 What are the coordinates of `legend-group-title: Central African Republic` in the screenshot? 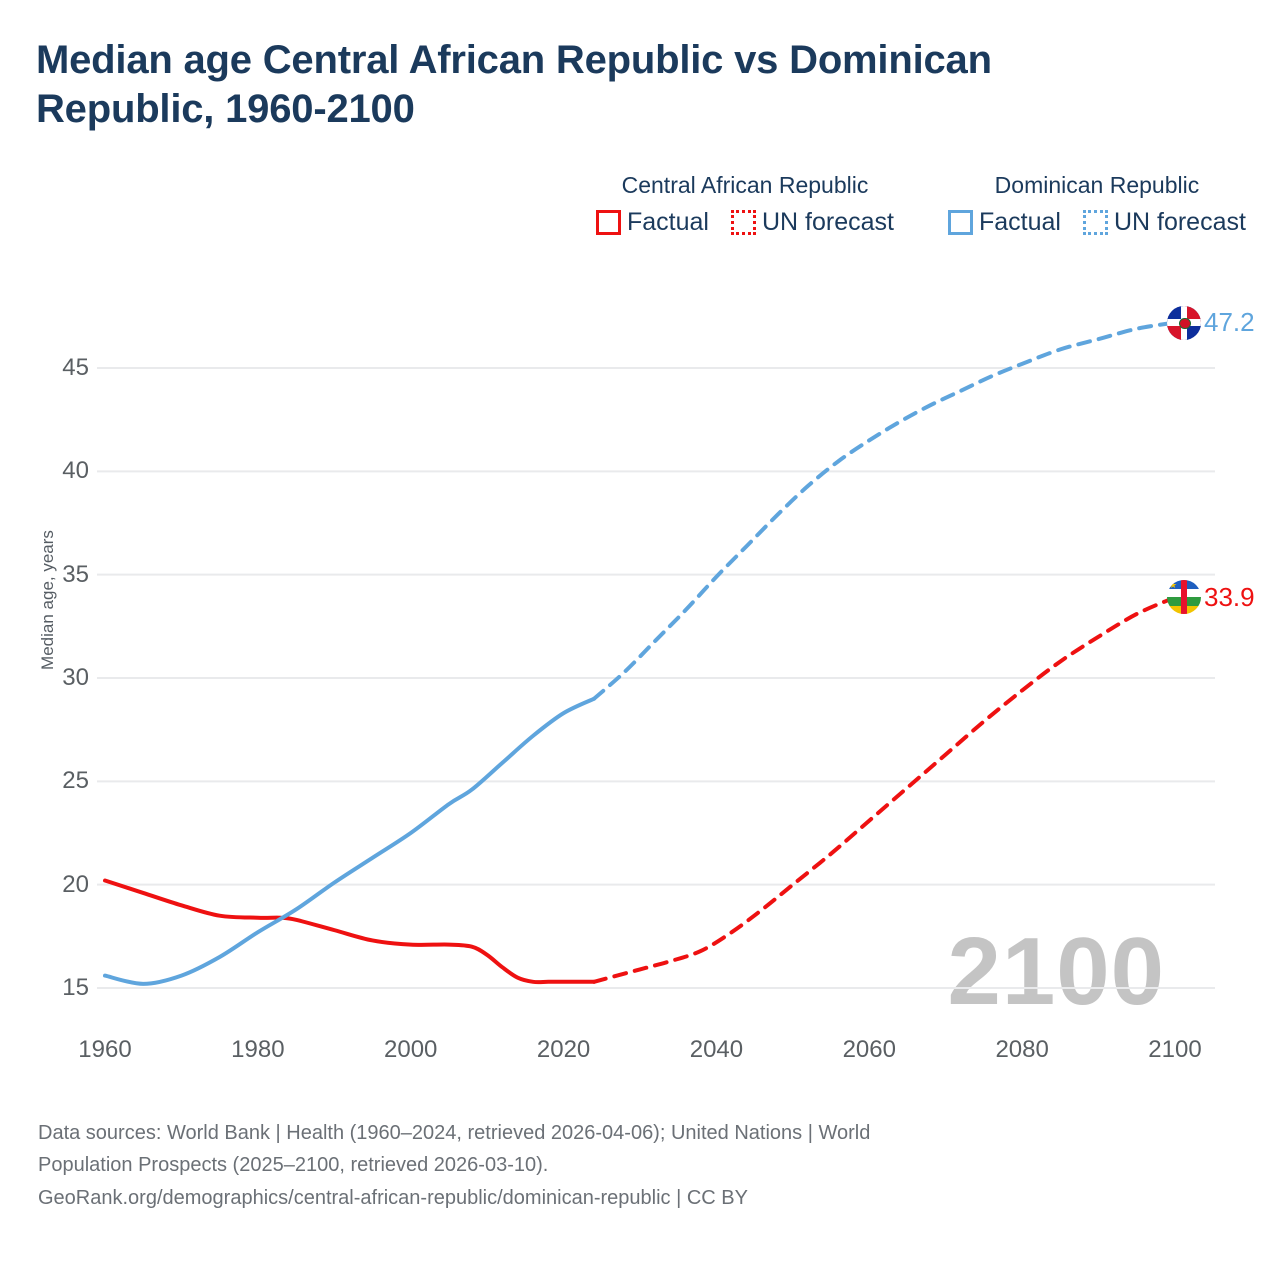 It's located at (745, 185).